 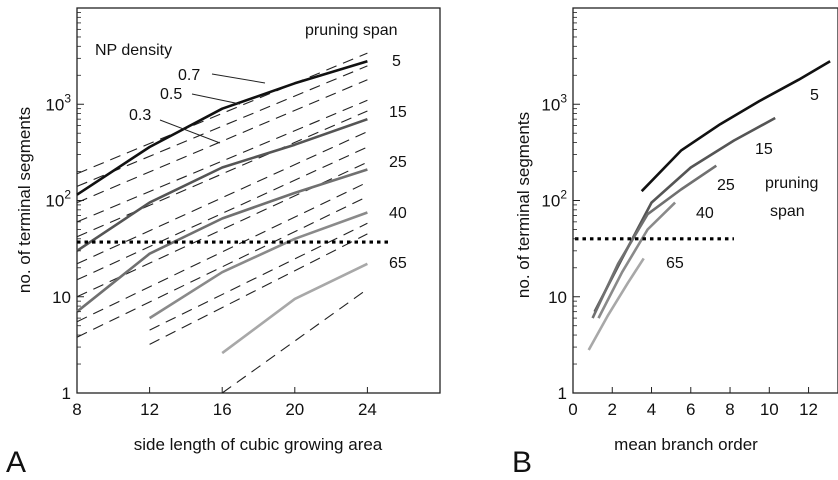 I want to click on panel-b-y-axis-label: no. of terminal segments, so click(x=523, y=205).